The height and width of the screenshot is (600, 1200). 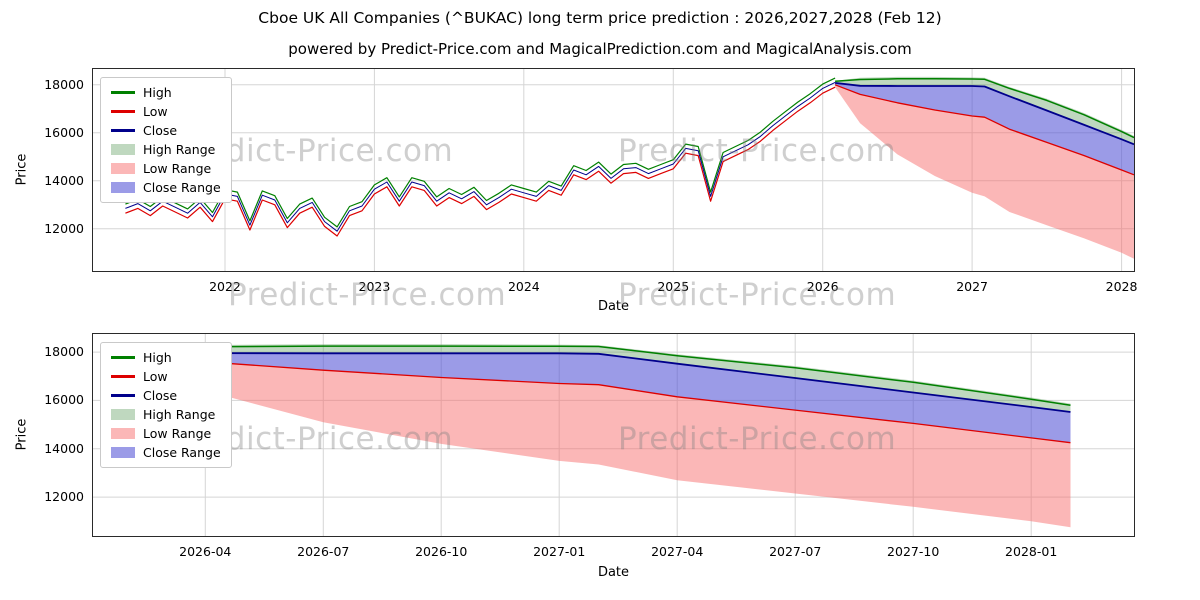 I want to click on x-tick-label: 2027-10, so click(x=913, y=551).